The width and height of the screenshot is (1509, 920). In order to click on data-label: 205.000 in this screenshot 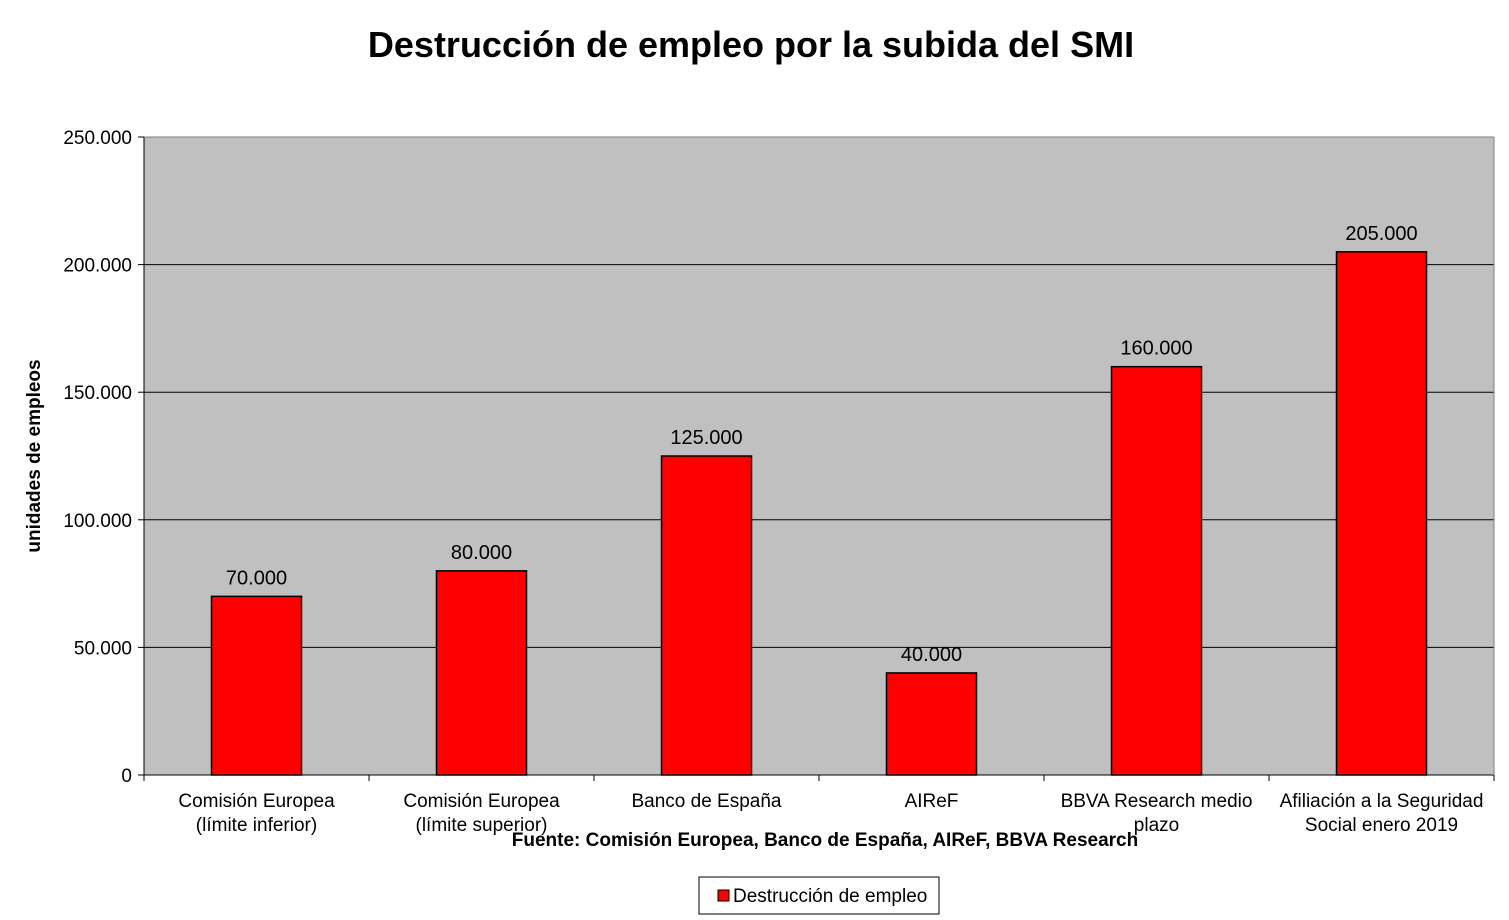, I will do `click(1381, 234)`.